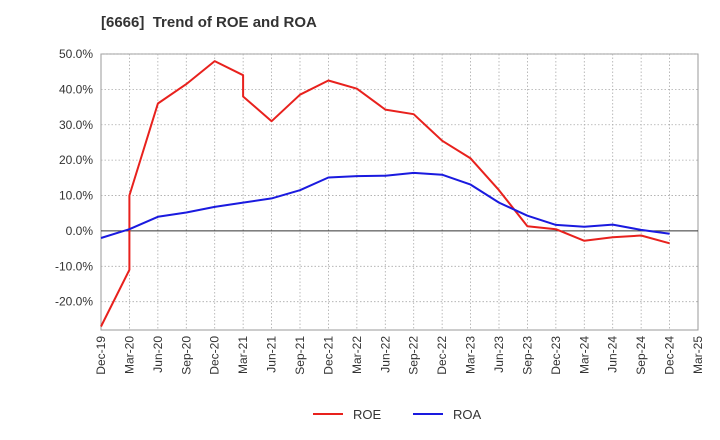 This screenshot has height=440, width=720. Describe the element at coordinates (209, 22) in the screenshot. I see `chart-title: [6666] Trend of ROE and ROA` at that location.